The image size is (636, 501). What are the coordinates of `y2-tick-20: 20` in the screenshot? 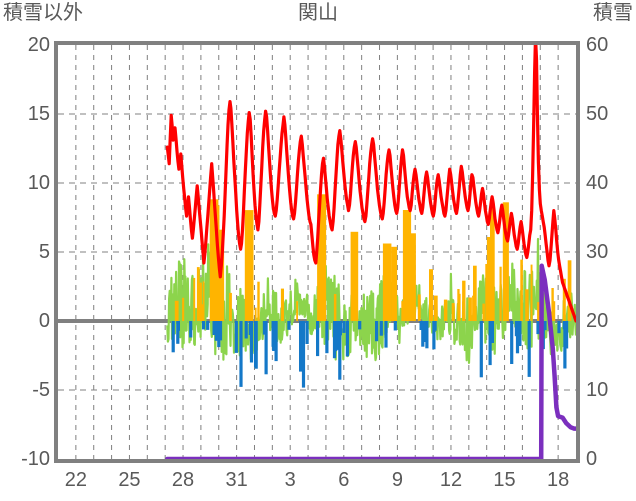 It's located at (597, 321).